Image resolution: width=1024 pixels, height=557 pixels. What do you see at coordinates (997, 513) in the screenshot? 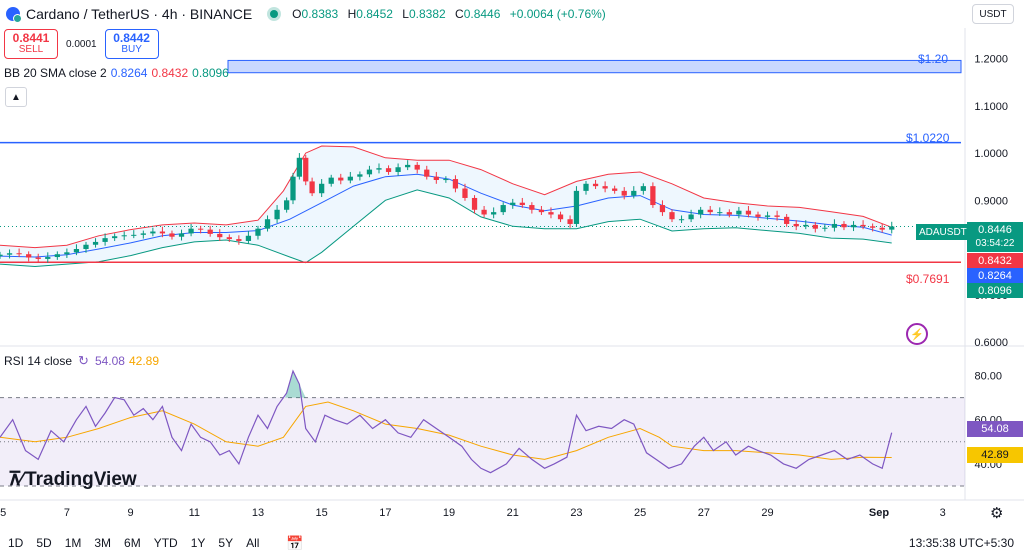
I see `settings-gear-icon: ⚙` at bounding box center [997, 513].